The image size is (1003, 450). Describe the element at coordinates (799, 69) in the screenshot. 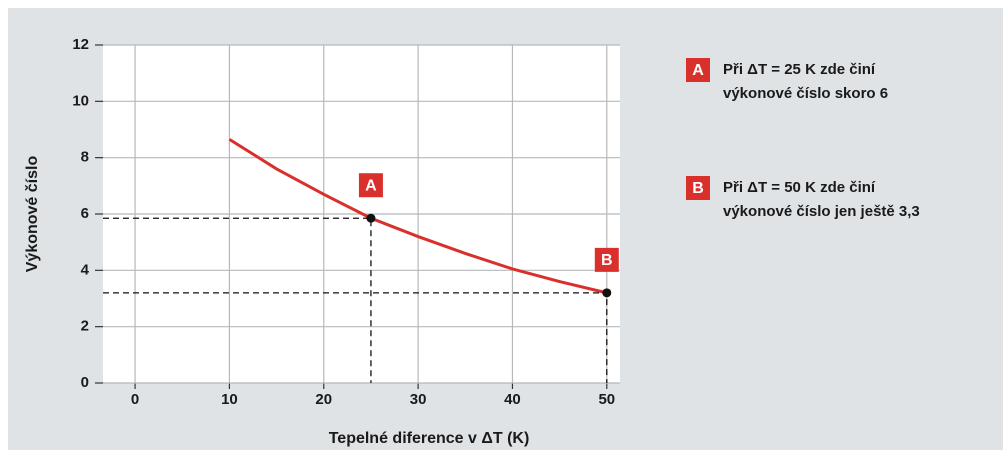

I see `annotation-text: Při ΔT = 25 K zde činí` at that location.